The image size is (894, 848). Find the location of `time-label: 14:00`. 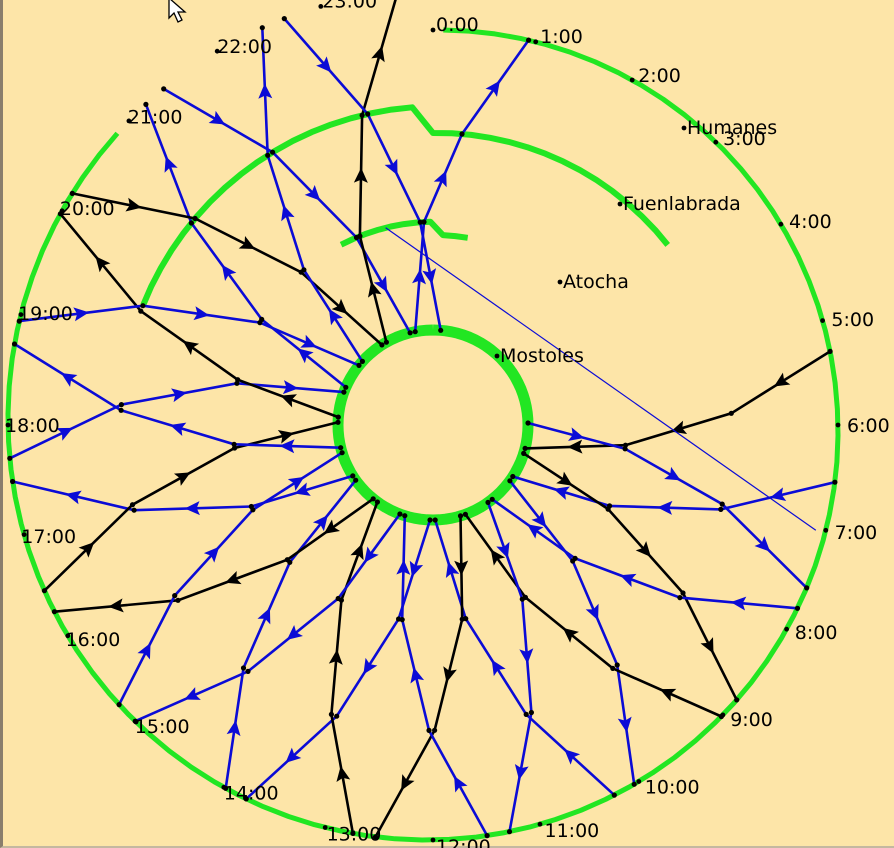

time-label: 14:00 is located at coordinates (251, 794).